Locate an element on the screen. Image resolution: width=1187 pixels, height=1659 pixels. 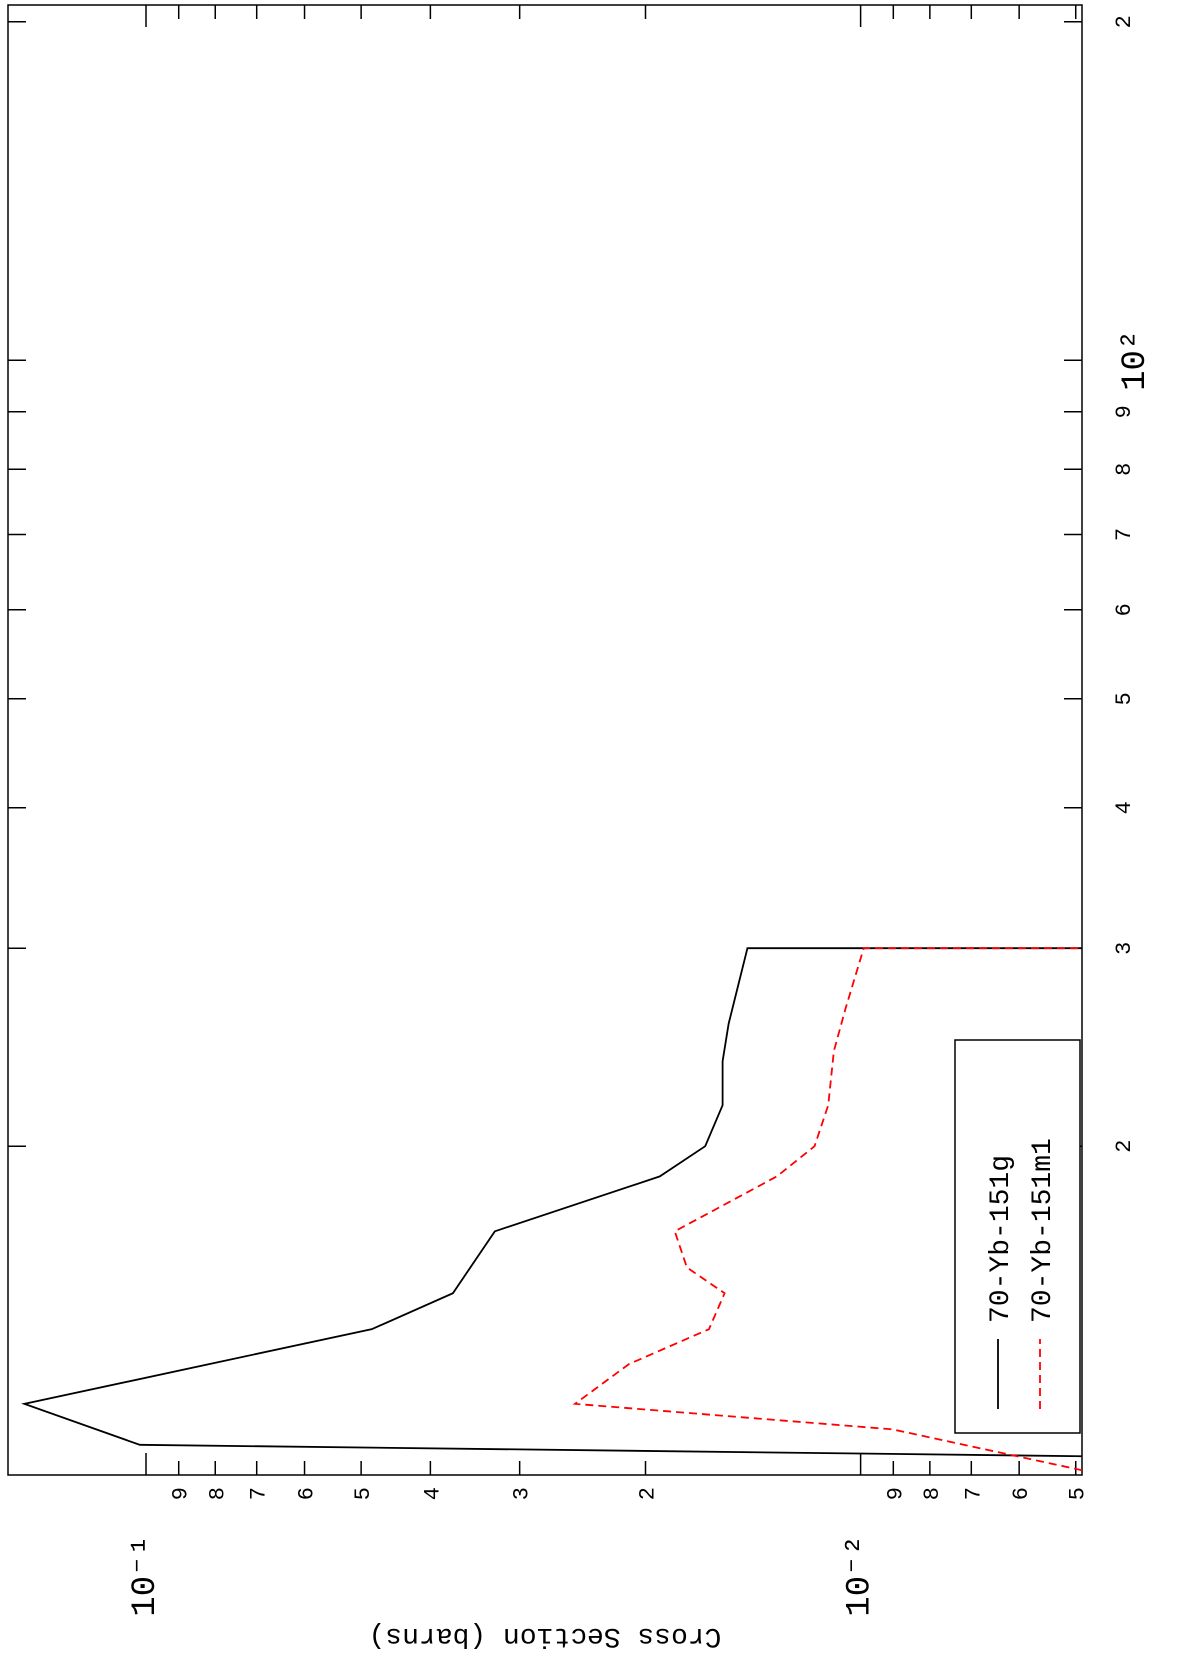
x-tick-label: 8 is located at coordinates (1124, 469).